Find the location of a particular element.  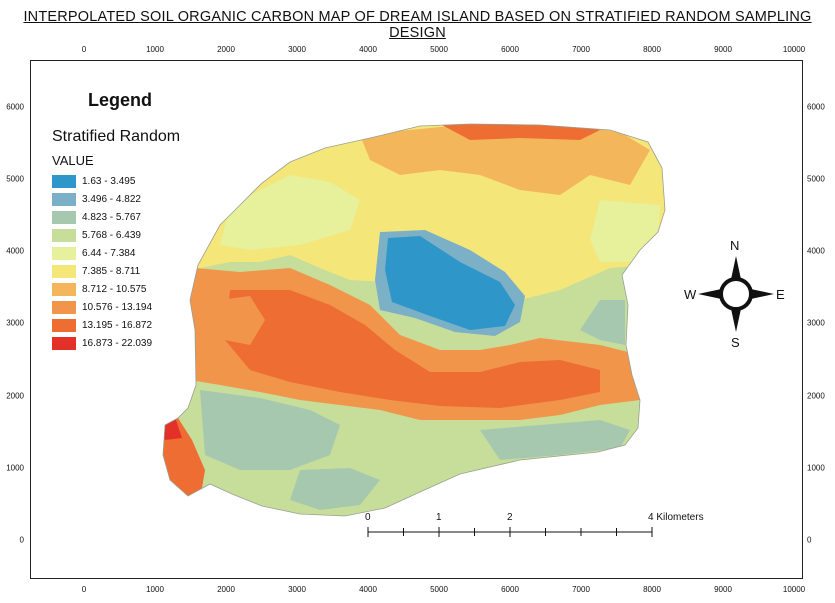

compass-rose-icon is located at coordinates (736, 294).